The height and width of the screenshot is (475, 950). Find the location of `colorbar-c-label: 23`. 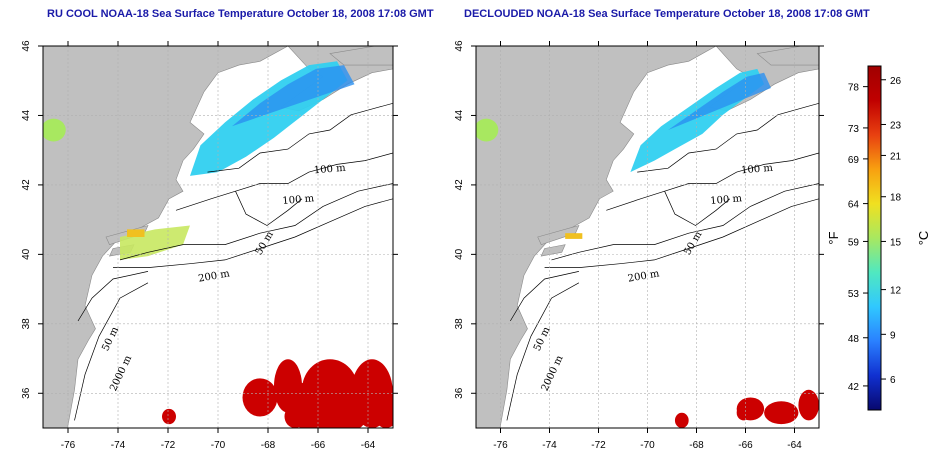

colorbar-c-label: 23 is located at coordinates (896, 125).